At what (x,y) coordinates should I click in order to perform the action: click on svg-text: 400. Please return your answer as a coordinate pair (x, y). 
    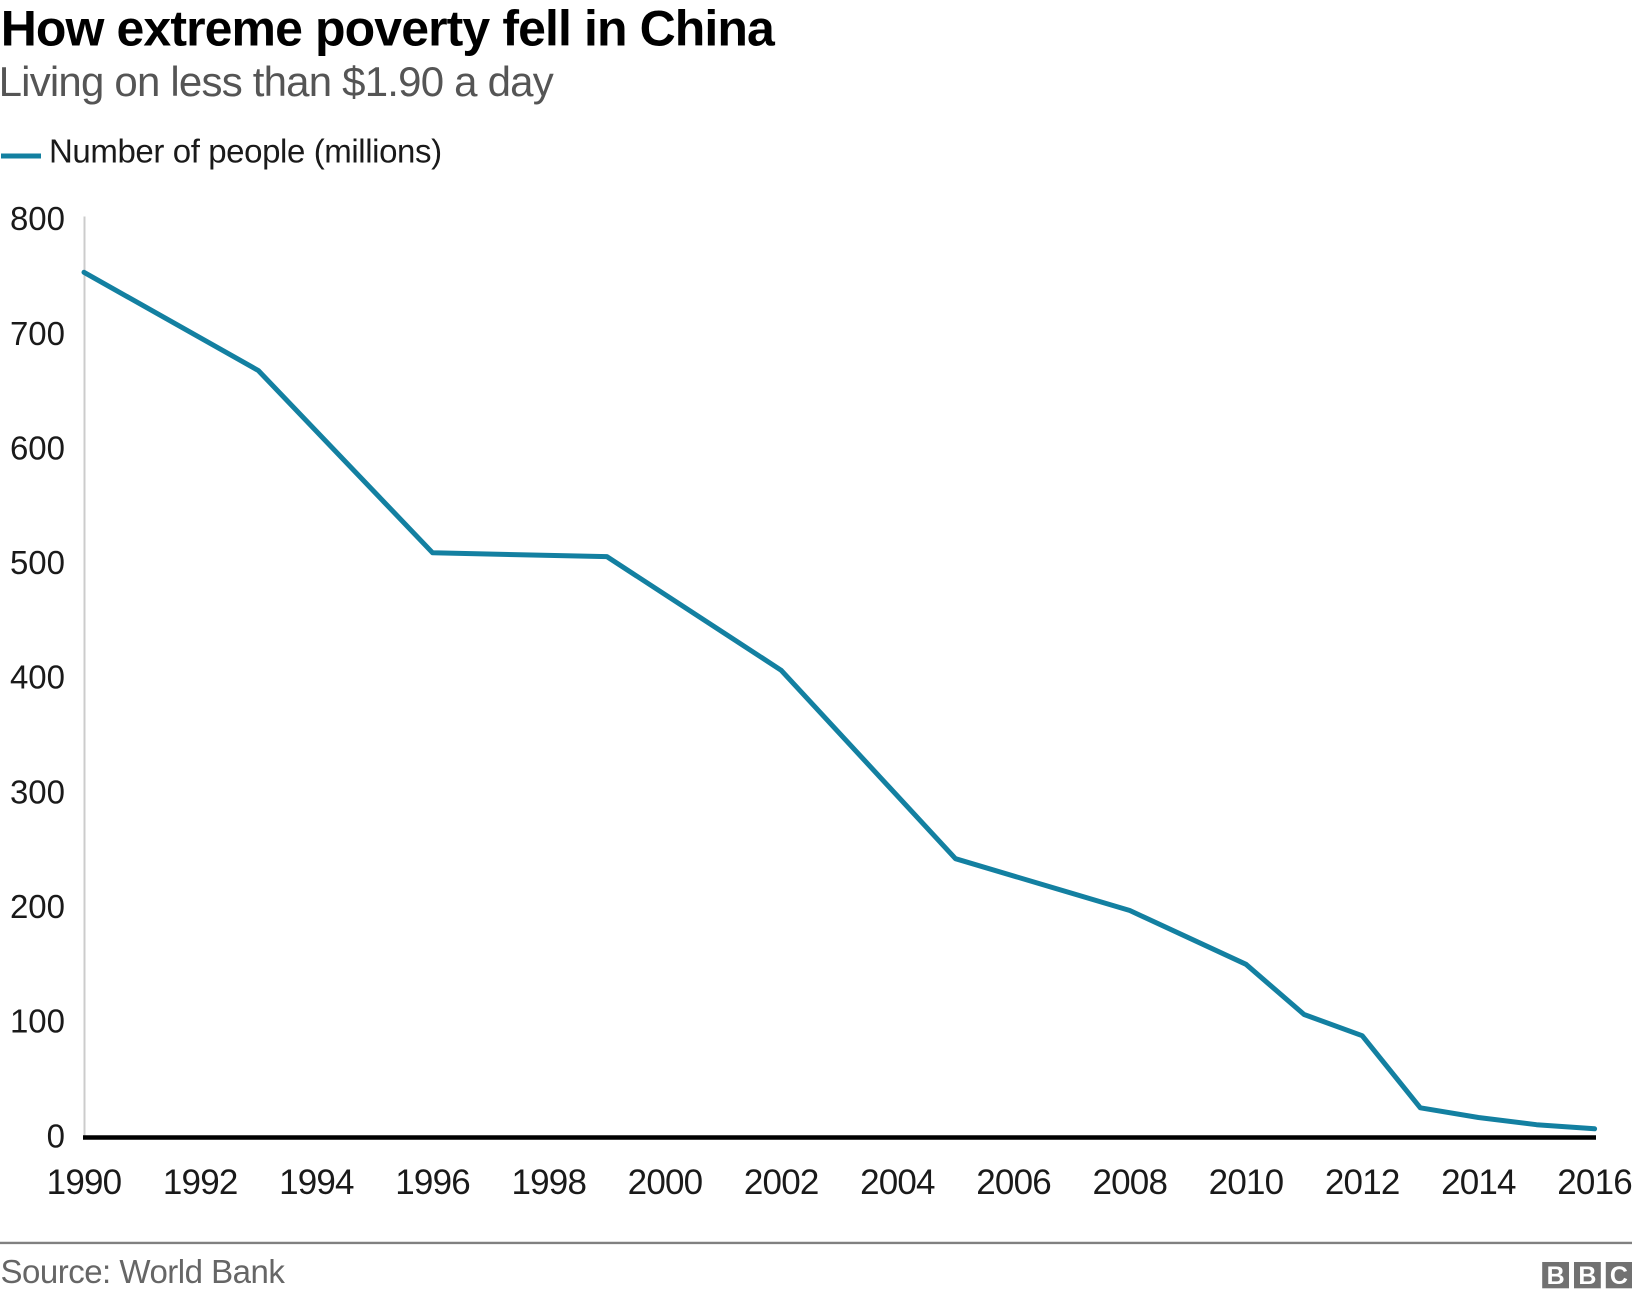
    Looking at the image, I should click on (37, 677).